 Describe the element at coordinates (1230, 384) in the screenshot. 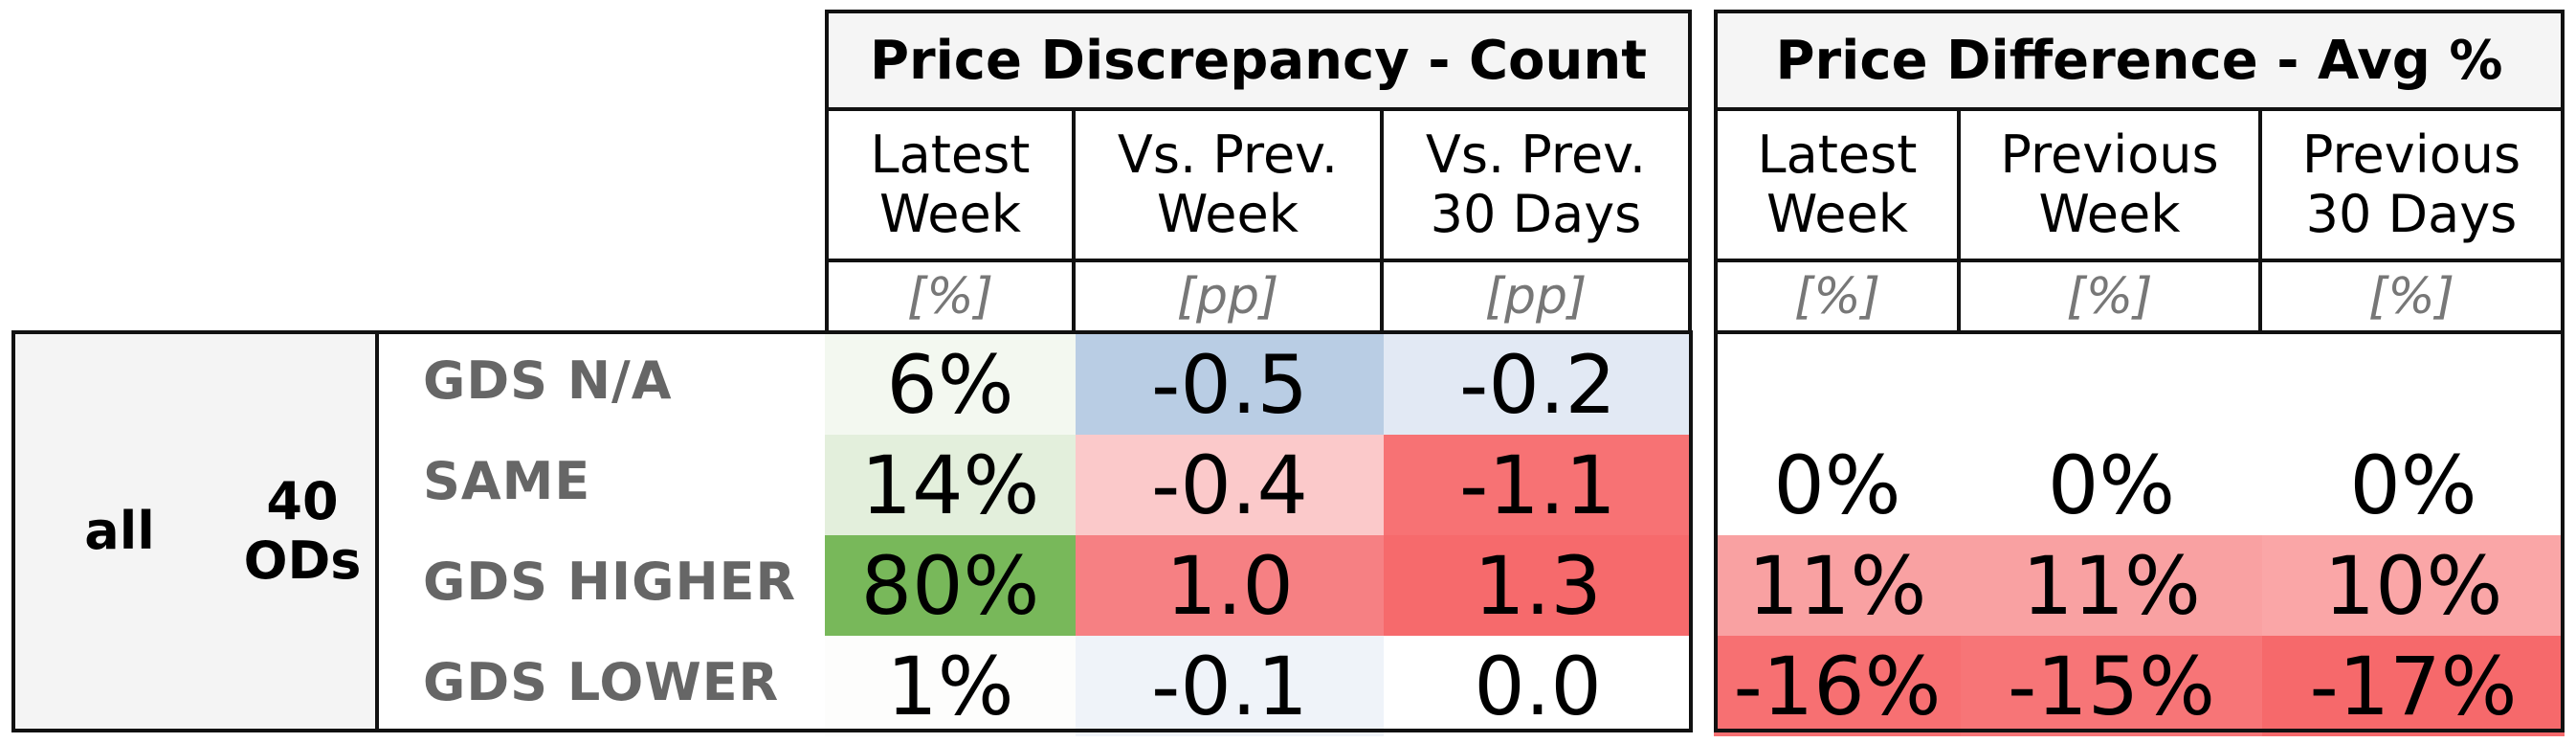

I see `table-cell: -0.5` at that location.